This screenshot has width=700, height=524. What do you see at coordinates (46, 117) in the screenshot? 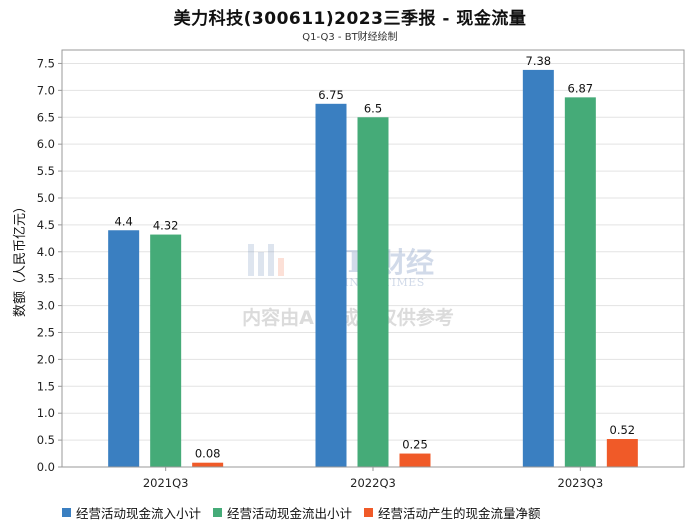
I see `y-tick-label-13: 6.5` at bounding box center [46, 117].